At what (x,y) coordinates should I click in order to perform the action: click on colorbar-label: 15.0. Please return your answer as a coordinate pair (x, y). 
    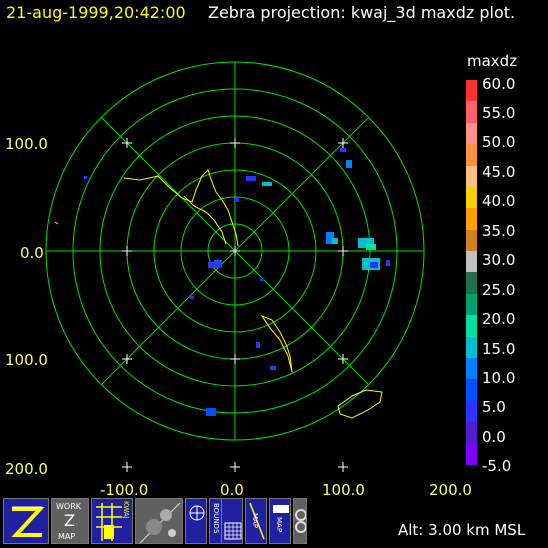
    Looking at the image, I should click on (499, 349).